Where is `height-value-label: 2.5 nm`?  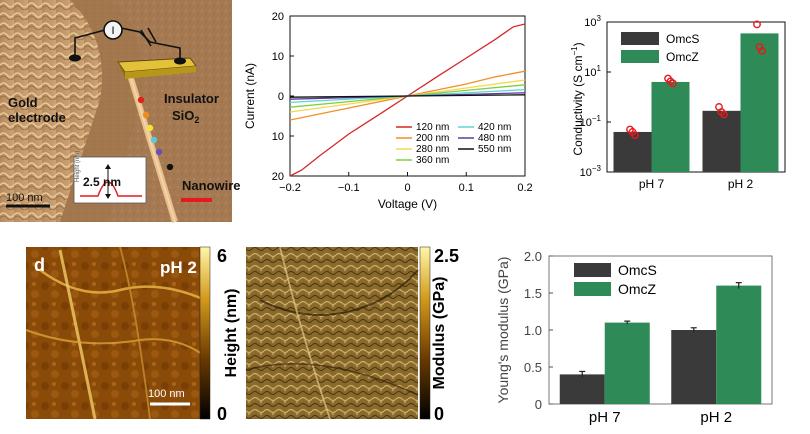 height-value-label: 2.5 nm is located at coordinates (102, 182).